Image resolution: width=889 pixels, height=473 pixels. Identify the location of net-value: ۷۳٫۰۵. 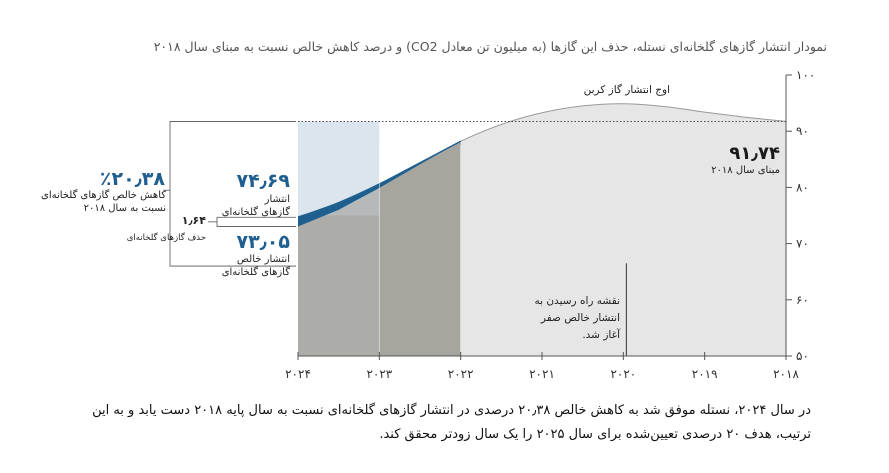
(263, 242).